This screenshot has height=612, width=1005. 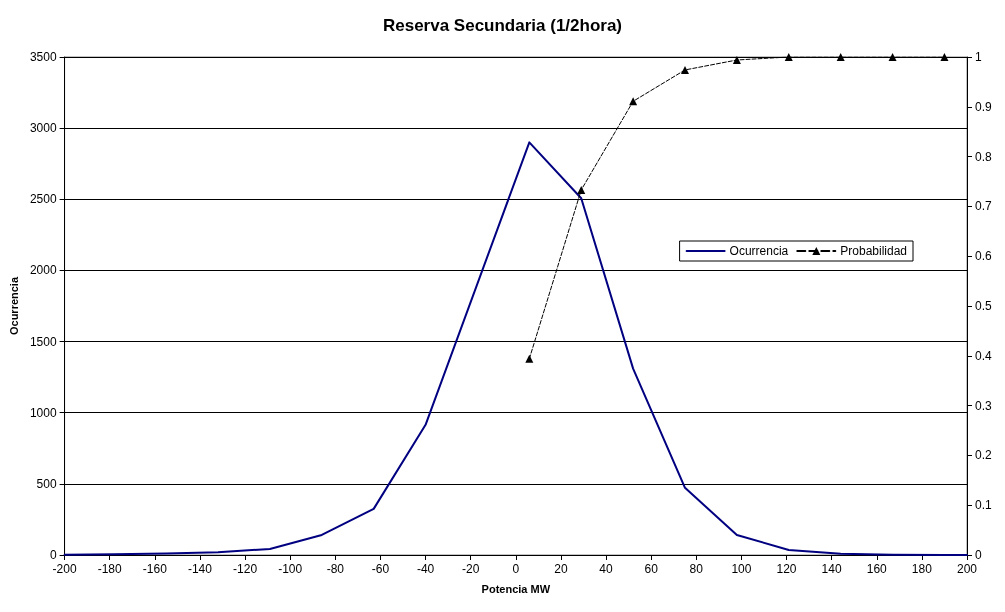 I want to click on x-tick-label: -60, so click(x=380, y=569).